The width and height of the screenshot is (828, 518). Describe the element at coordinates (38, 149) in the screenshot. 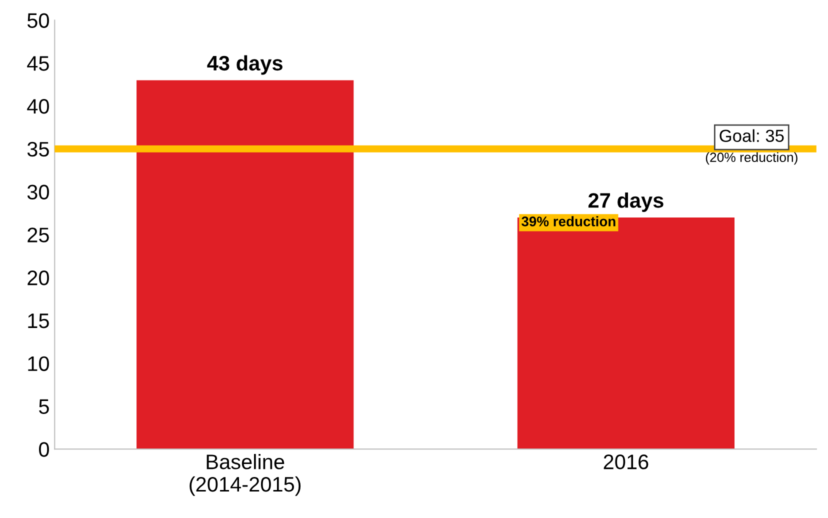

I see `y-tick-label: 35` at that location.